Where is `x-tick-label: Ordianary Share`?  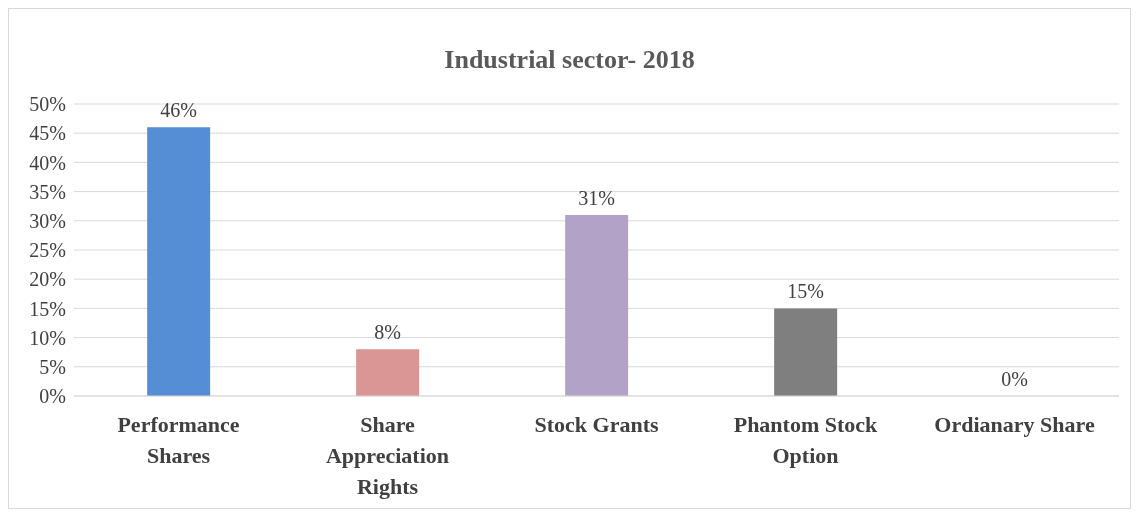 x-tick-label: Ordianary Share is located at coordinates (1014, 424).